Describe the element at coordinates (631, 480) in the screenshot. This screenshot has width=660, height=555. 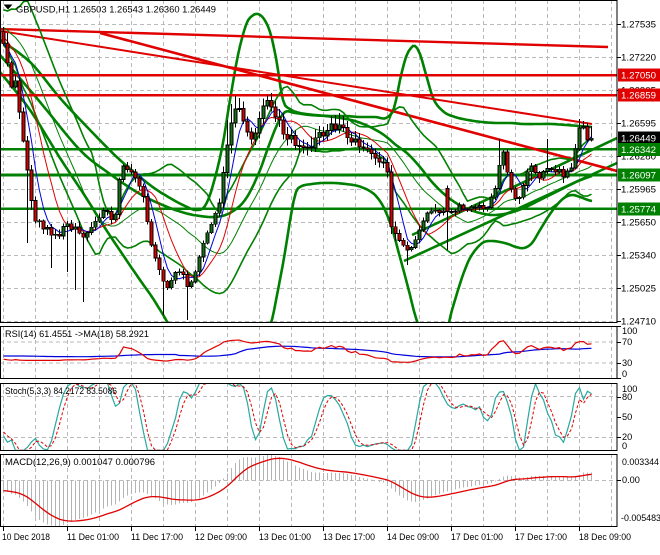
I see `svg-text: 0.00` at that location.